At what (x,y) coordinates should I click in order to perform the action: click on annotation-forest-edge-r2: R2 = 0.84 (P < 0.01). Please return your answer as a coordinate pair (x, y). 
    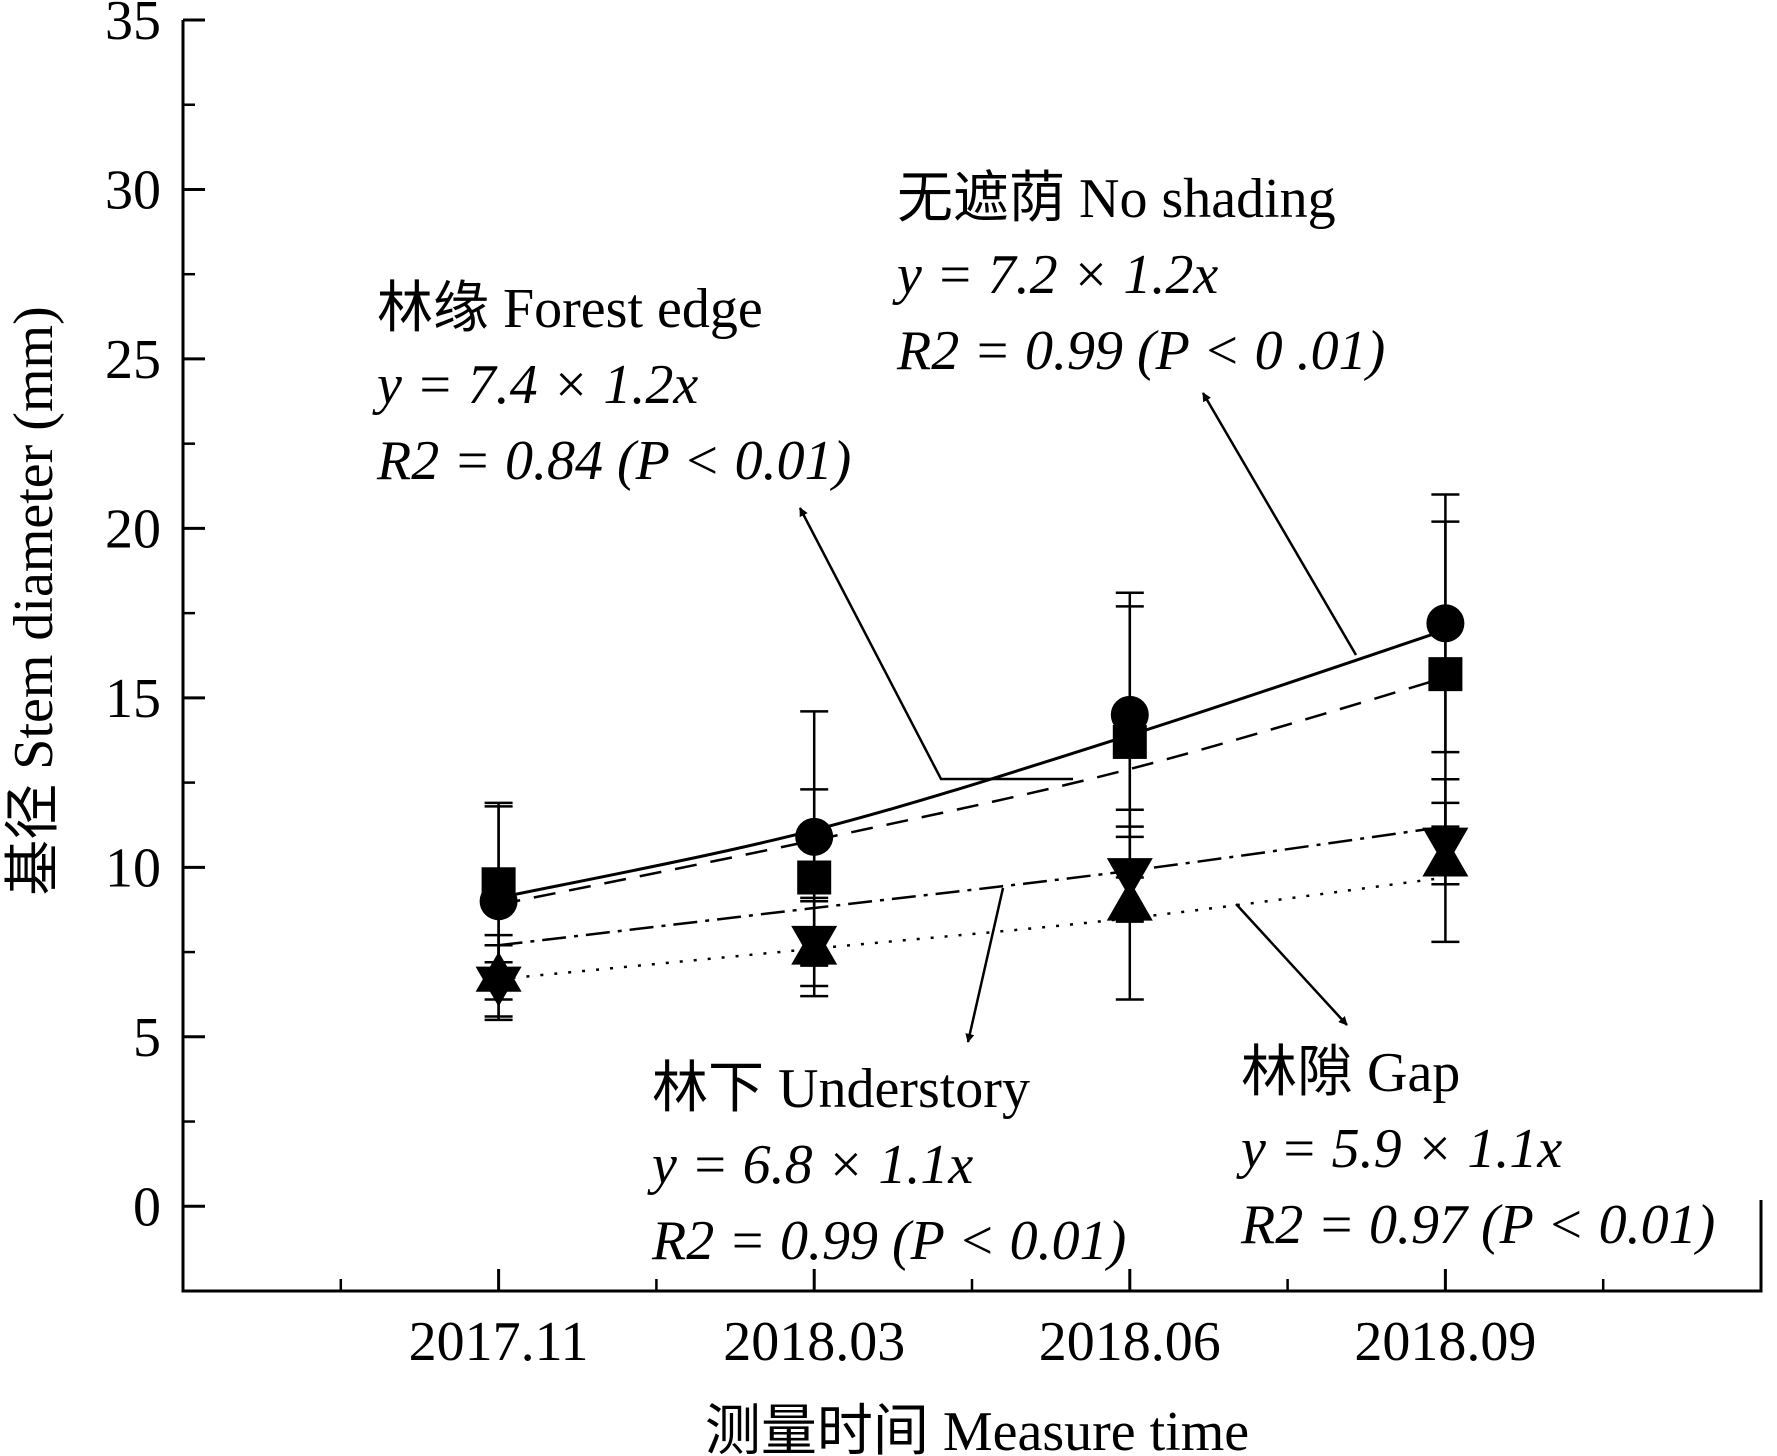
    Looking at the image, I should click on (613, 461).